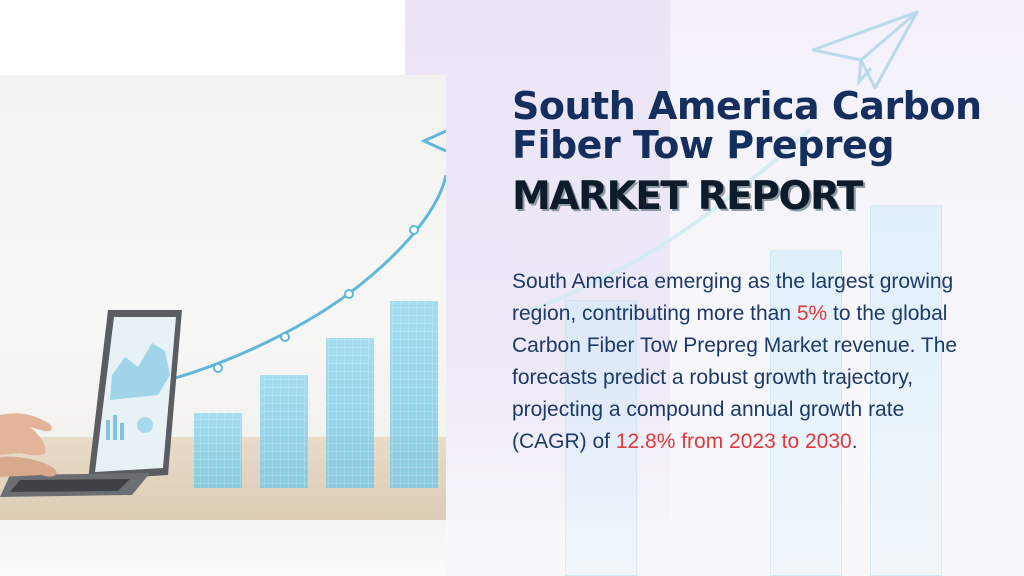 The height and width of the screenshot is (576, 1024). I want to click on laptop-icon, so click(91, 403).